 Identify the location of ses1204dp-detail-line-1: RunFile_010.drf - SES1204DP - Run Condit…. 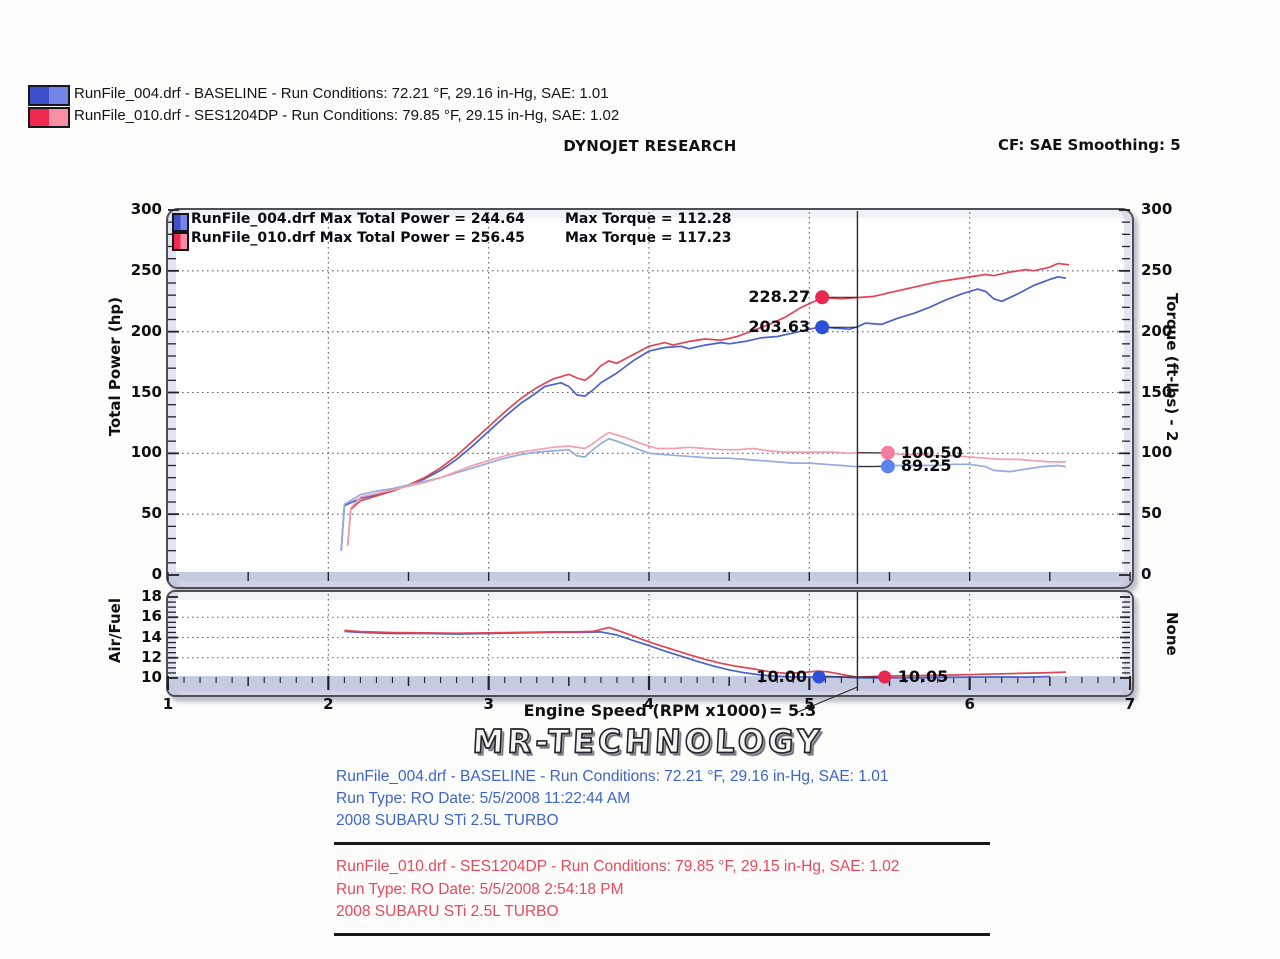
(618, 866).